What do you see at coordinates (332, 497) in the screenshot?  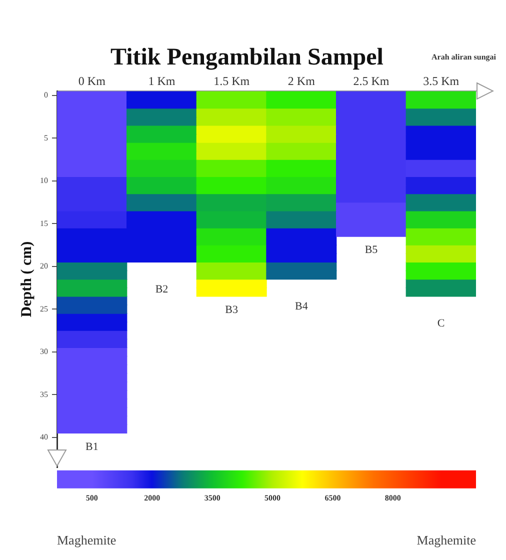 I see `color-bar-label: 6500` at bounding box center [332, 497].